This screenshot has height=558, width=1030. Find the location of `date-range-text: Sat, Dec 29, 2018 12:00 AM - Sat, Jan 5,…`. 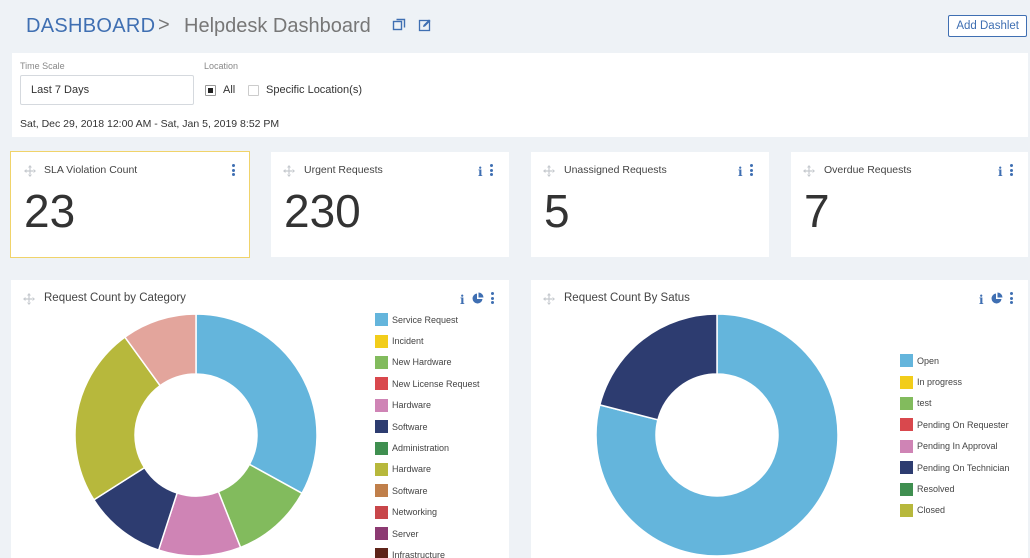

date-range-text: Sat, Dec 29, 2018 12:00 AM - Sat, Jan 5,… is located at coordinates (150, 124).